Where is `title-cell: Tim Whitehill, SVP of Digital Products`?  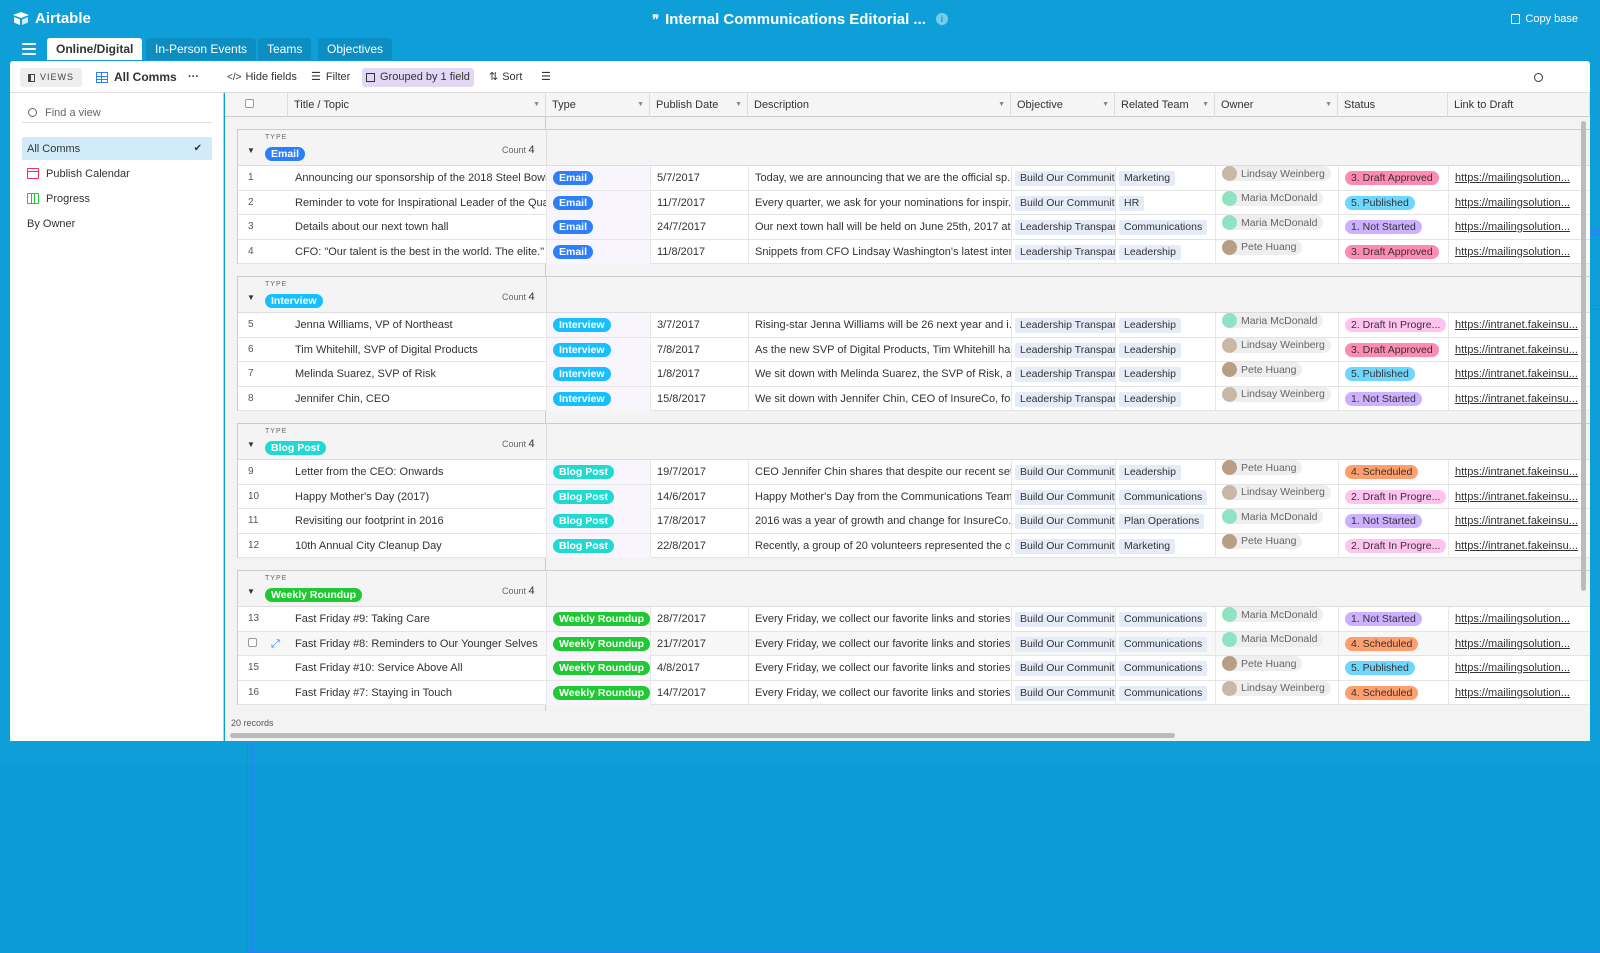 title-cell: Tim Whitehill, SVP of Digital Products is located at coordinates (418, 349).